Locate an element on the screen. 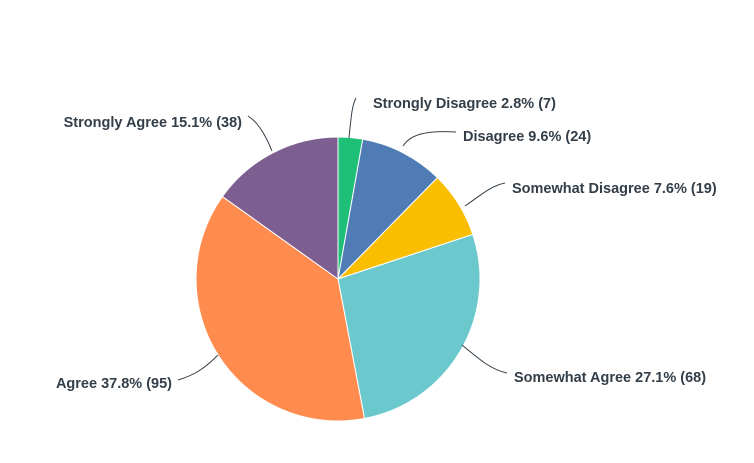 The image size is (754, 463). pie-slice-strongly-agree is located at coordinates (280, 208).